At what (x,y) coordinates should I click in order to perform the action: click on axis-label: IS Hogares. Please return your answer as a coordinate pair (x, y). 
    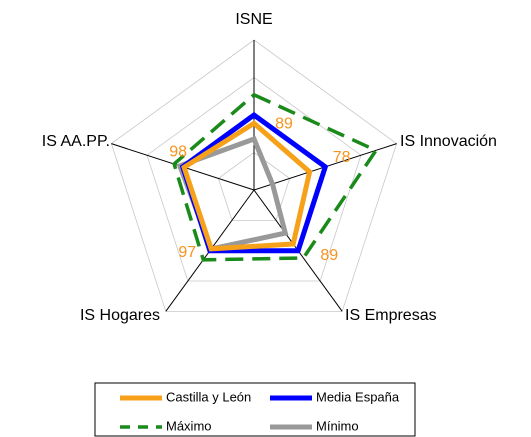
    Looking at the image, I should click on (120, 315).